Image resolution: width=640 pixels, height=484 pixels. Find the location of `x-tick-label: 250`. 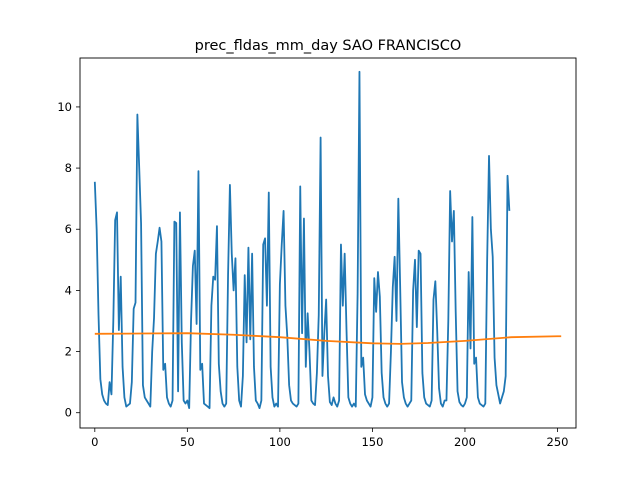

x-tick-label: 250 is located at coordinates (558, 442).